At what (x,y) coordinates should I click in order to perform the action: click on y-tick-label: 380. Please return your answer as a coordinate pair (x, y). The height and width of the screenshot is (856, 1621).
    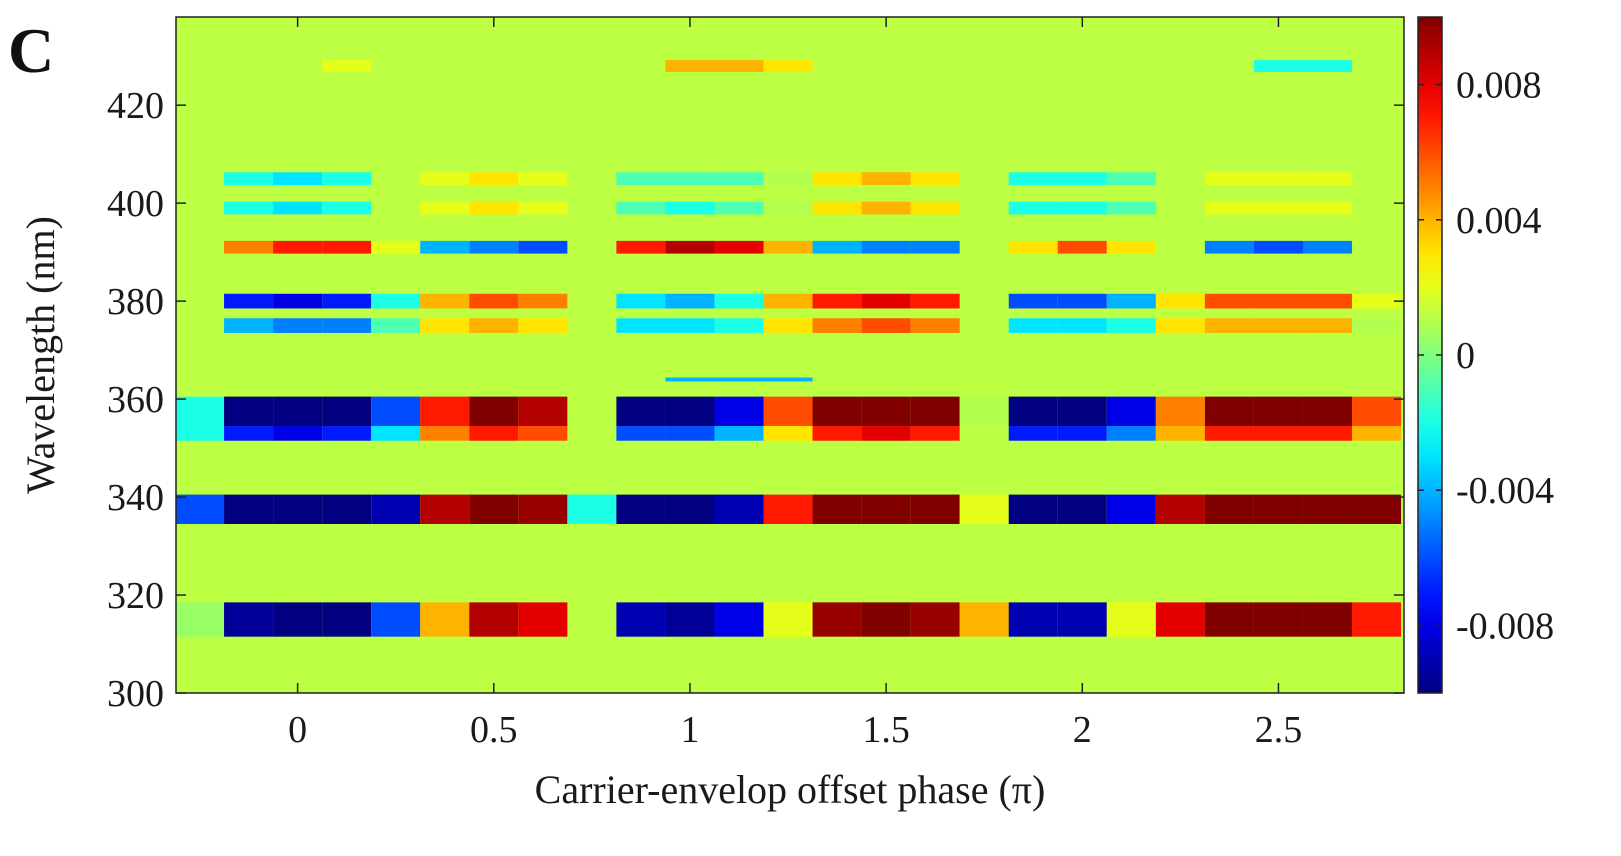
    Looking at the image, I should click on (135, 302).